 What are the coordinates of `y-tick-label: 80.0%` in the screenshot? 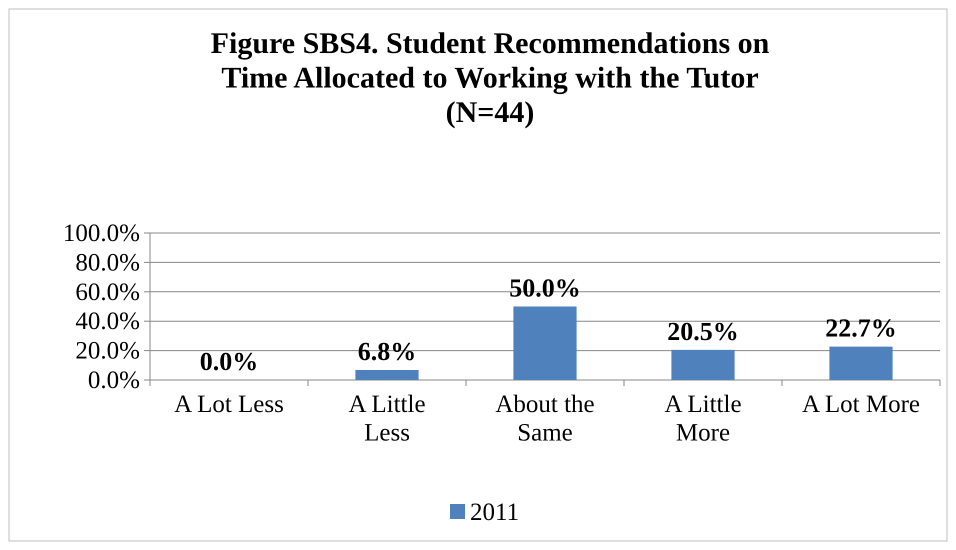 It's located at (107, 262).